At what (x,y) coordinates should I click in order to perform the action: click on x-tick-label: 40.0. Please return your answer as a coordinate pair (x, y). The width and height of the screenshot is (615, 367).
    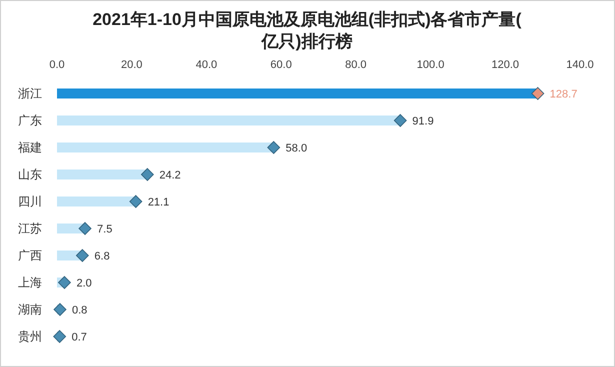
    Looking at the image, I should click on (207, 65).